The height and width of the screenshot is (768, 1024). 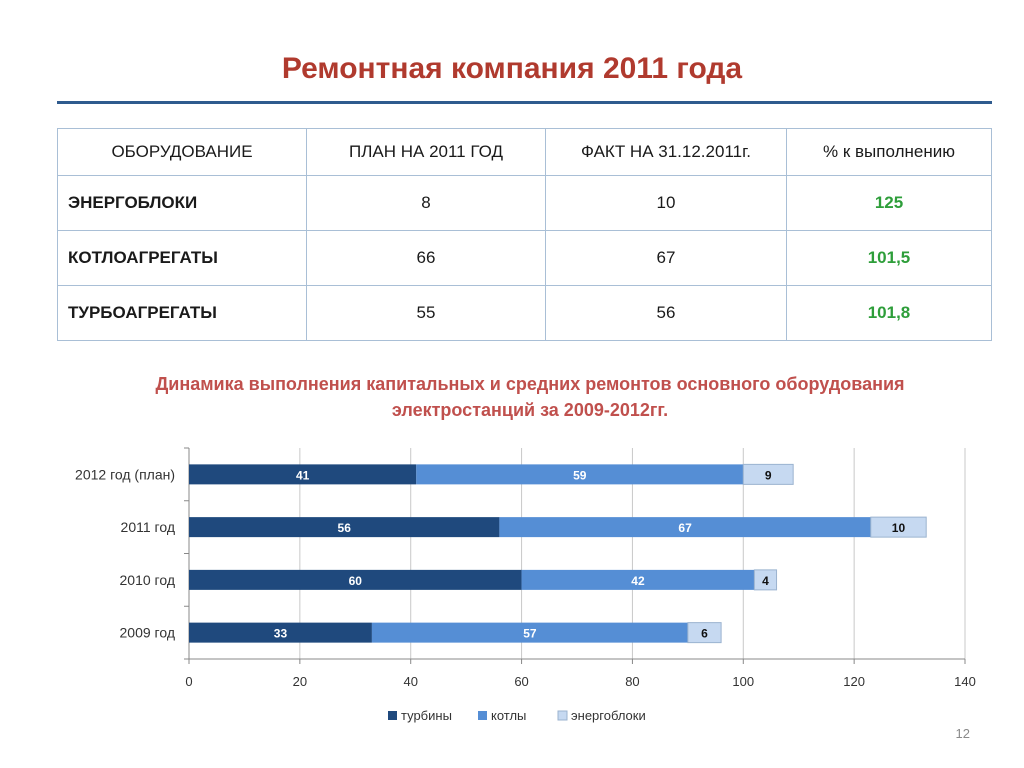 I want to click on data-label: 42, so click(x=638, y=581).